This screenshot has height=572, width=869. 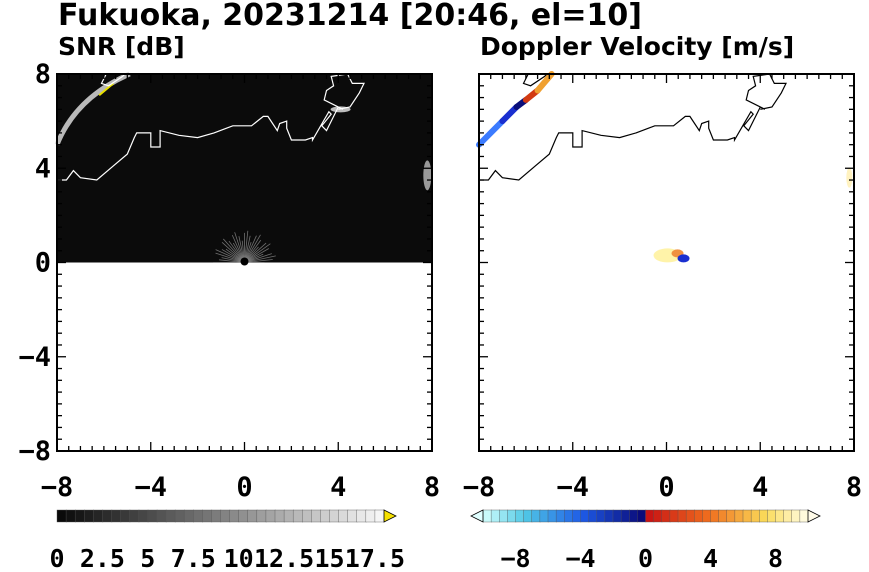 I want to click on snr-coastline-bay, so click(x=113, y=80).